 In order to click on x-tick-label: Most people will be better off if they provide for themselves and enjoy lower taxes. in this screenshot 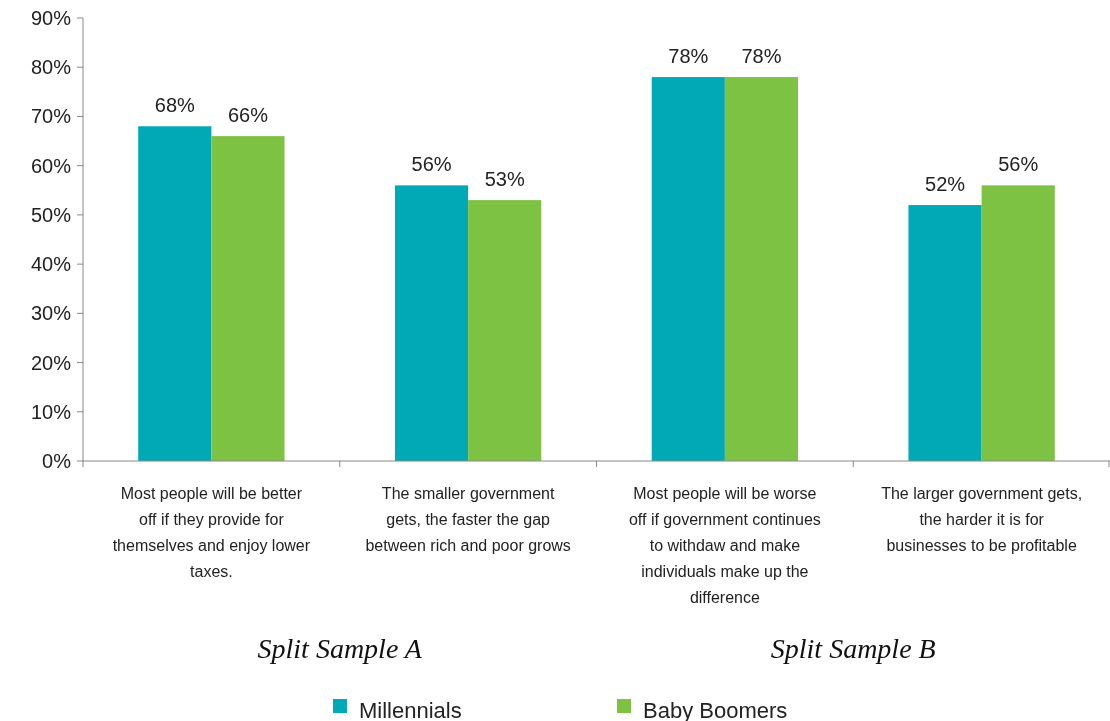, I will do `click(211, 532)`.